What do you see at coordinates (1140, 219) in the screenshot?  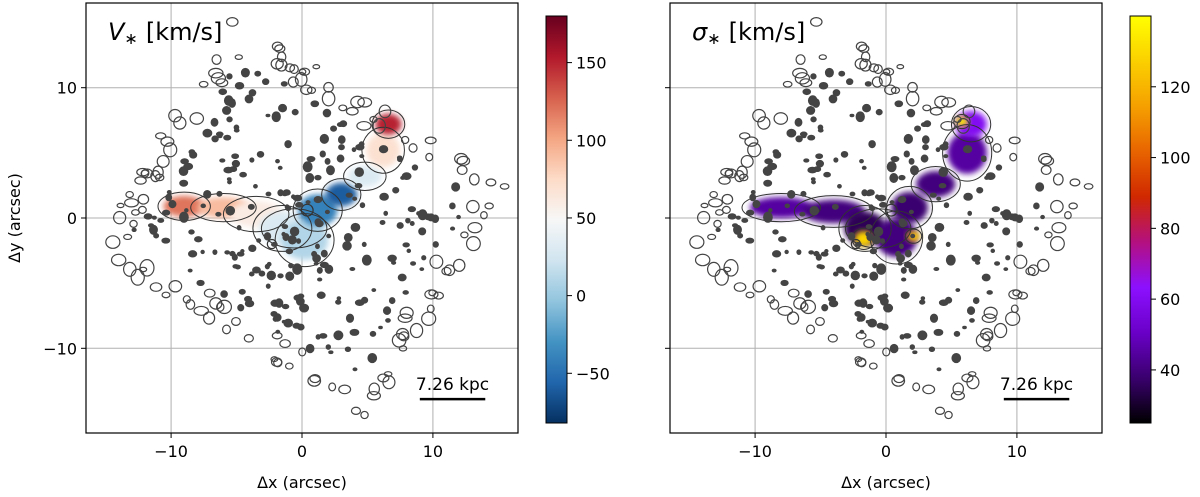 I see `colorbar` at bounding box center [1140, 219].